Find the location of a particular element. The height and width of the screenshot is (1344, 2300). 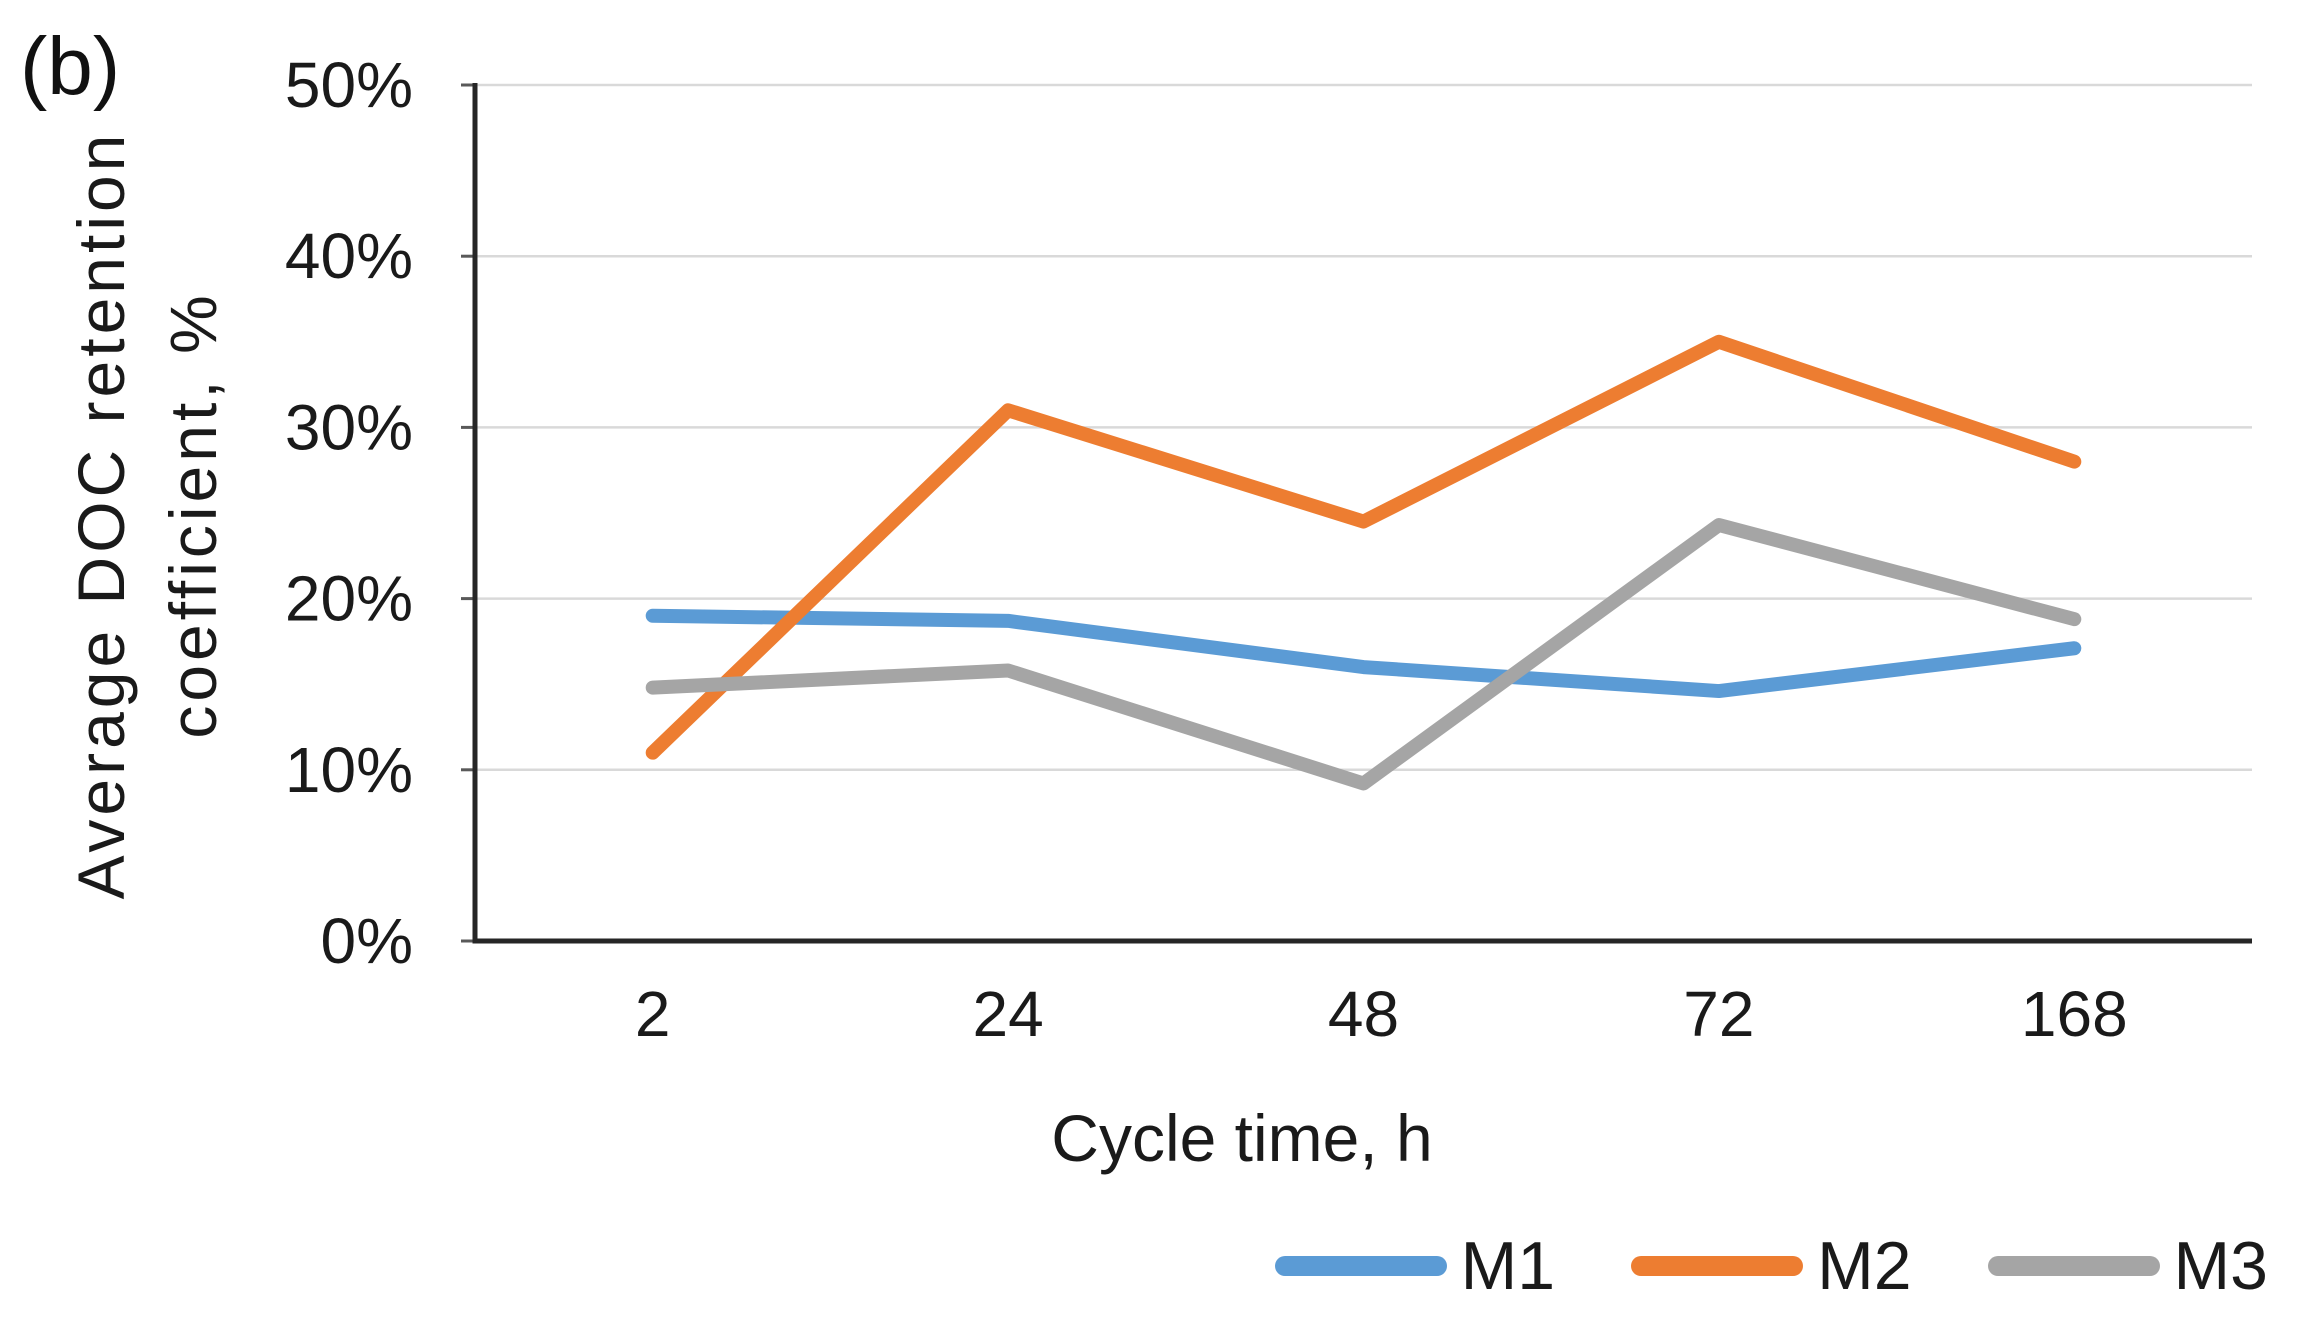

figure-panel-label: (b) is located at coordinates (70, 66).